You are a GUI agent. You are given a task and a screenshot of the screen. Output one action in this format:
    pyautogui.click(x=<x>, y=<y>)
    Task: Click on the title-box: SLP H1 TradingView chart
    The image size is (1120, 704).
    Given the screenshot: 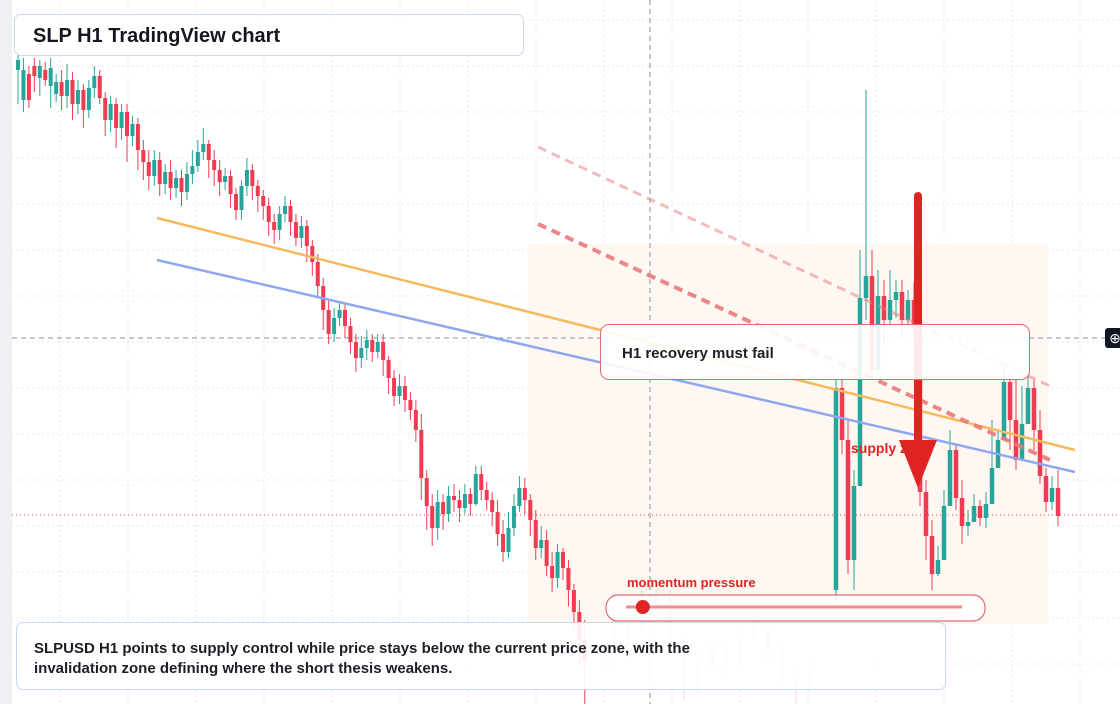 What is the action you would take?
    pyautogui.click(x=269, y=35)
    